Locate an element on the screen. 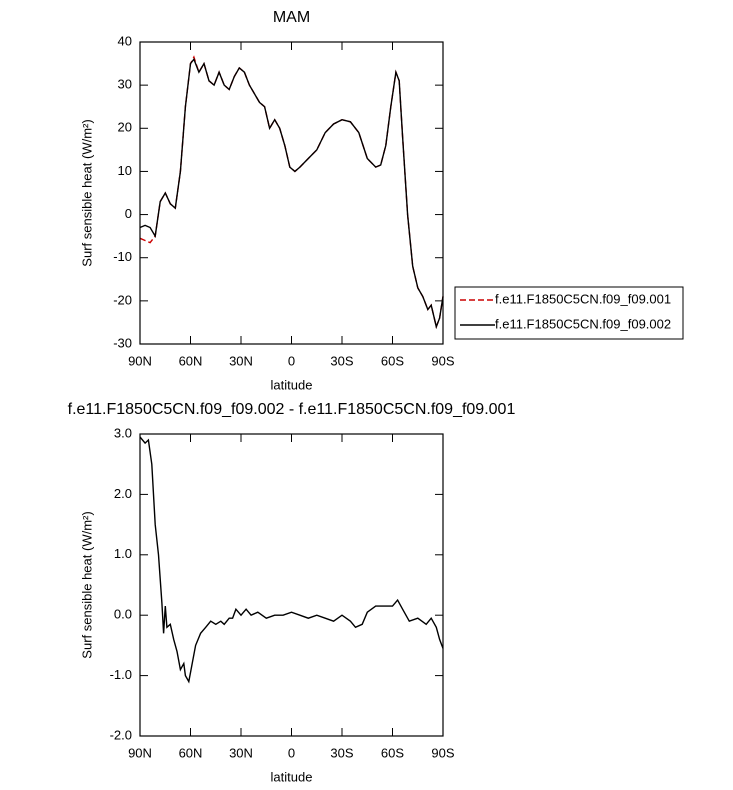  y-tick-label: 0.0 is located at coordinates (123, 614).